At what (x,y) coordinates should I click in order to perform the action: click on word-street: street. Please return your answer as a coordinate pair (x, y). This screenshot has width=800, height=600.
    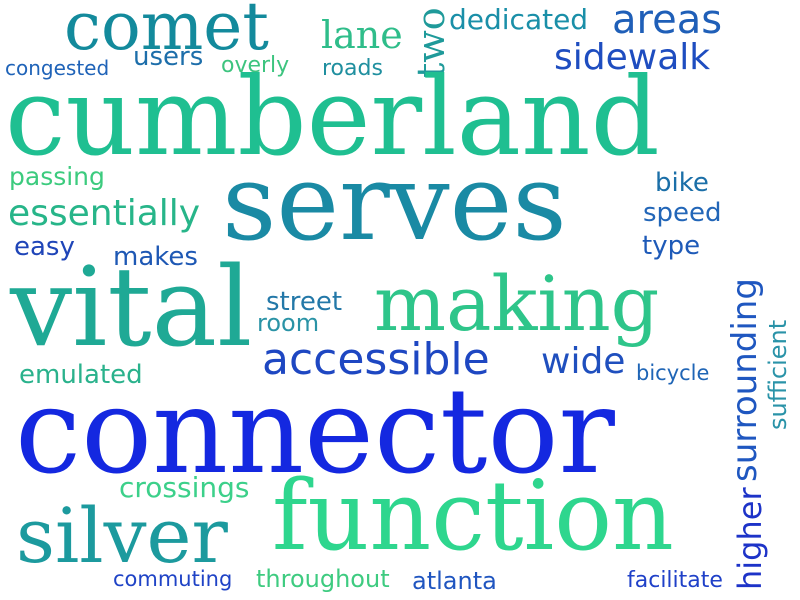
    Looking at the image, I should click on (304, 302).